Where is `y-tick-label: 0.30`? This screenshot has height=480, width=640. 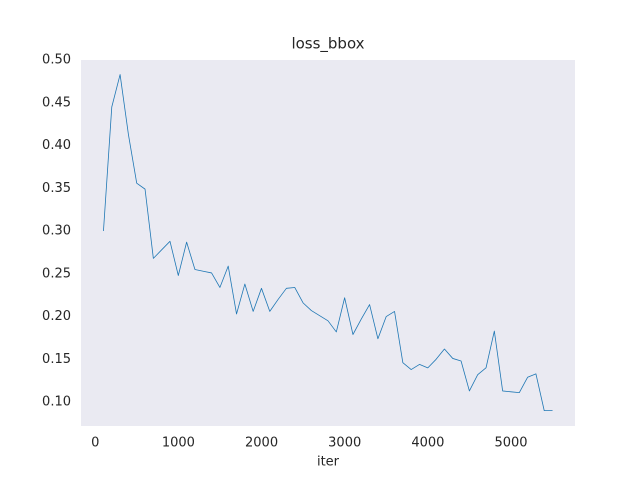
y-tick-label: 0.30 is located at coordinates (56, 231).